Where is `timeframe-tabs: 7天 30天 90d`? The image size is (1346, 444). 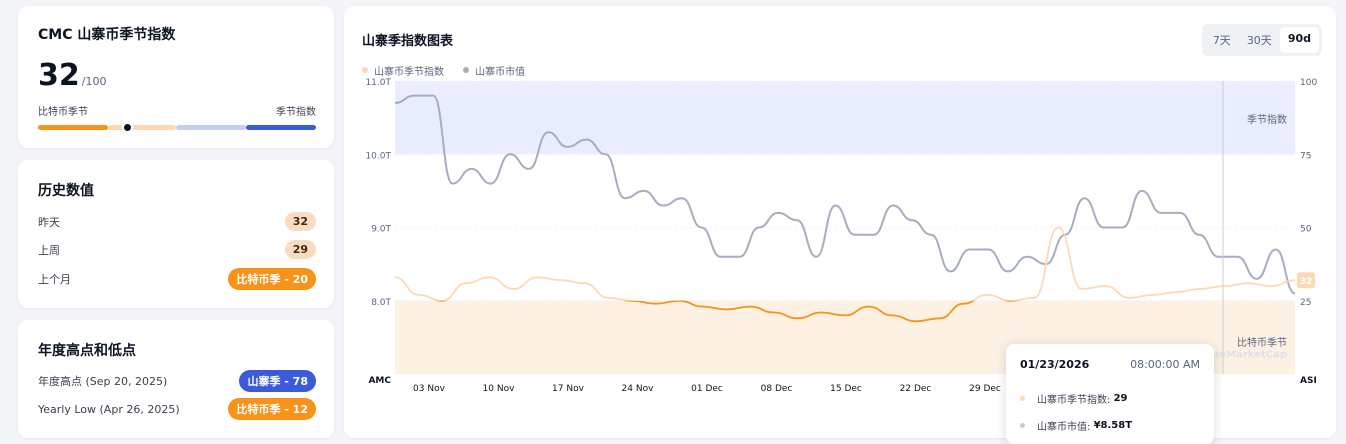
timeframe-tabs: 7天 30天 90d is located at coordinates (1261, 40).